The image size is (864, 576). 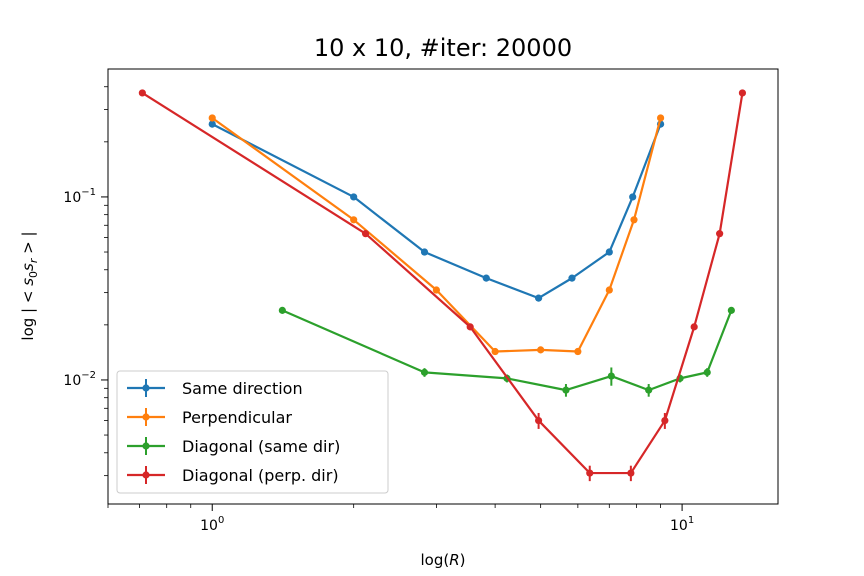 I want to click on legend-entry: Perpendicular, so click(x=209, y=417).